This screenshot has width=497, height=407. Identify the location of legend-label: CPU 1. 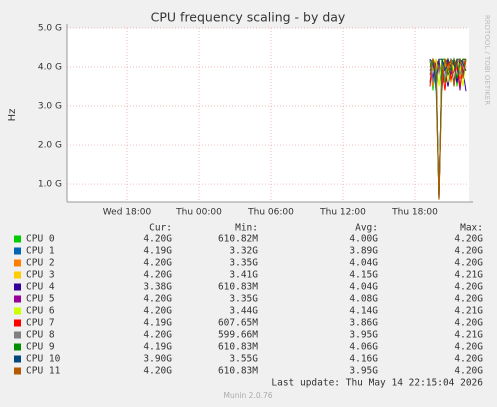
(40, 251).